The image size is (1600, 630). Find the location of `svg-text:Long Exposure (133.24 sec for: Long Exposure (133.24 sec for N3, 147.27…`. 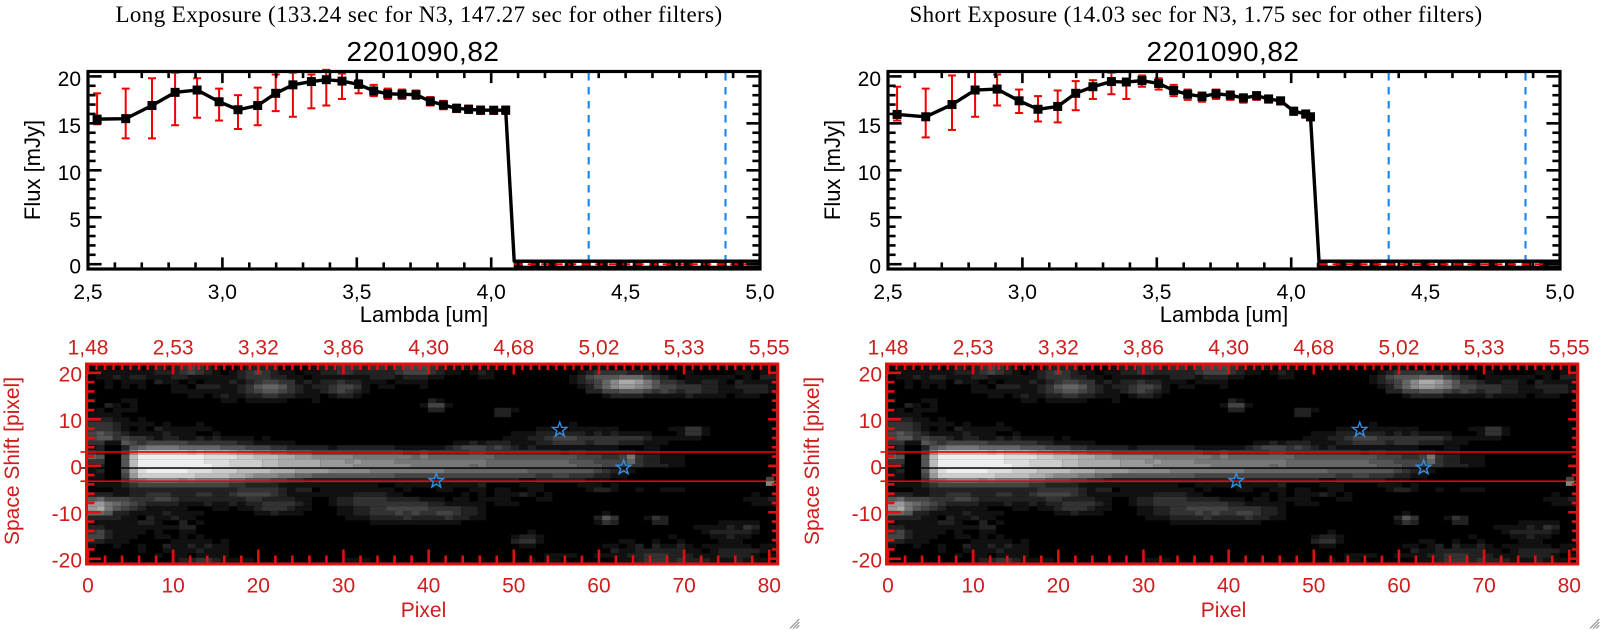

svg-text:Long Exposure (133.24 sec for: Long Exposure (133.24 sec for N3, 147.27… is located at coordinates (418, 14).